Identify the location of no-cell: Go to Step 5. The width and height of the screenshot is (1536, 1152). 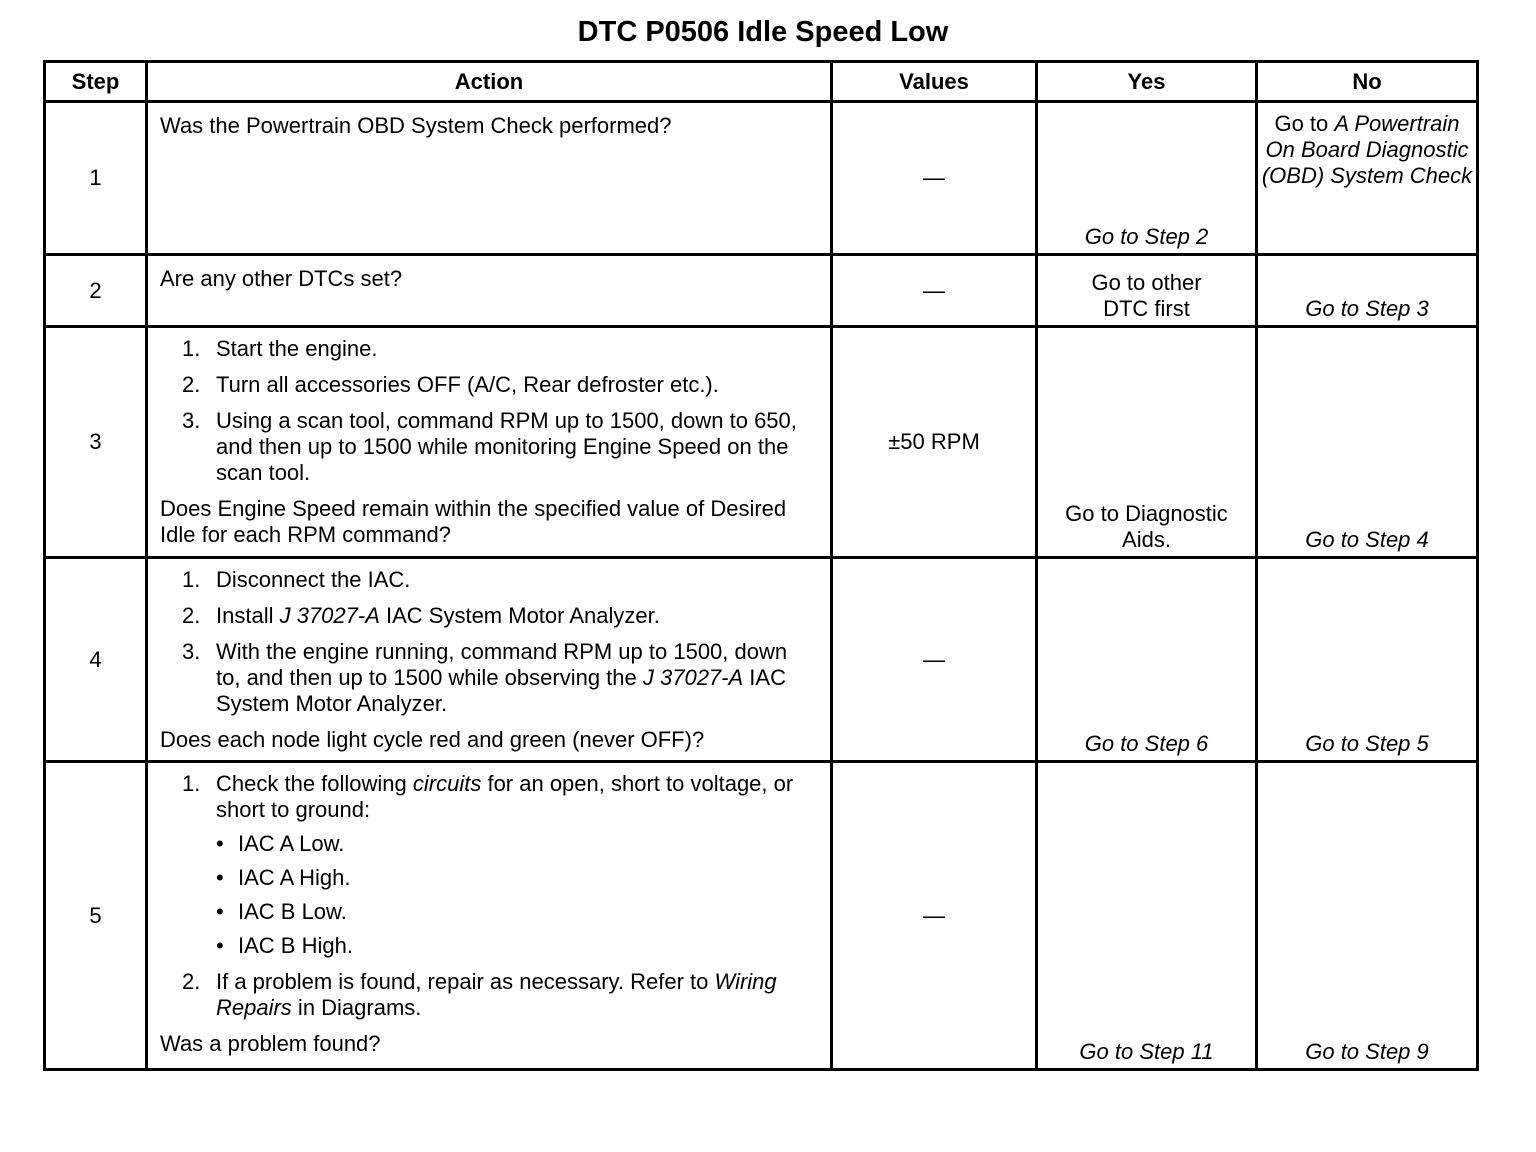
(1367, 659).